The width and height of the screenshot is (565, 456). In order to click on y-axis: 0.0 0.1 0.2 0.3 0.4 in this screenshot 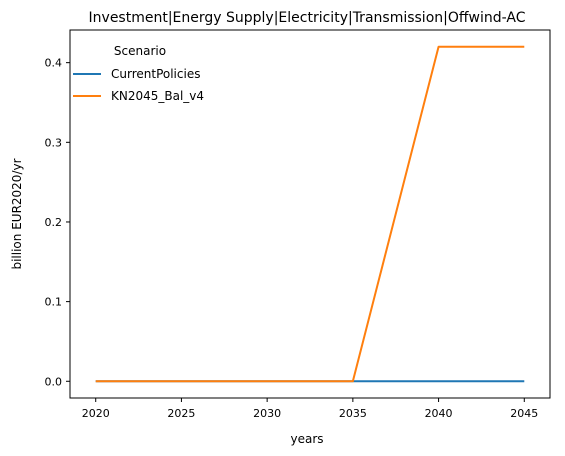, I will do `click(57, 222)`.